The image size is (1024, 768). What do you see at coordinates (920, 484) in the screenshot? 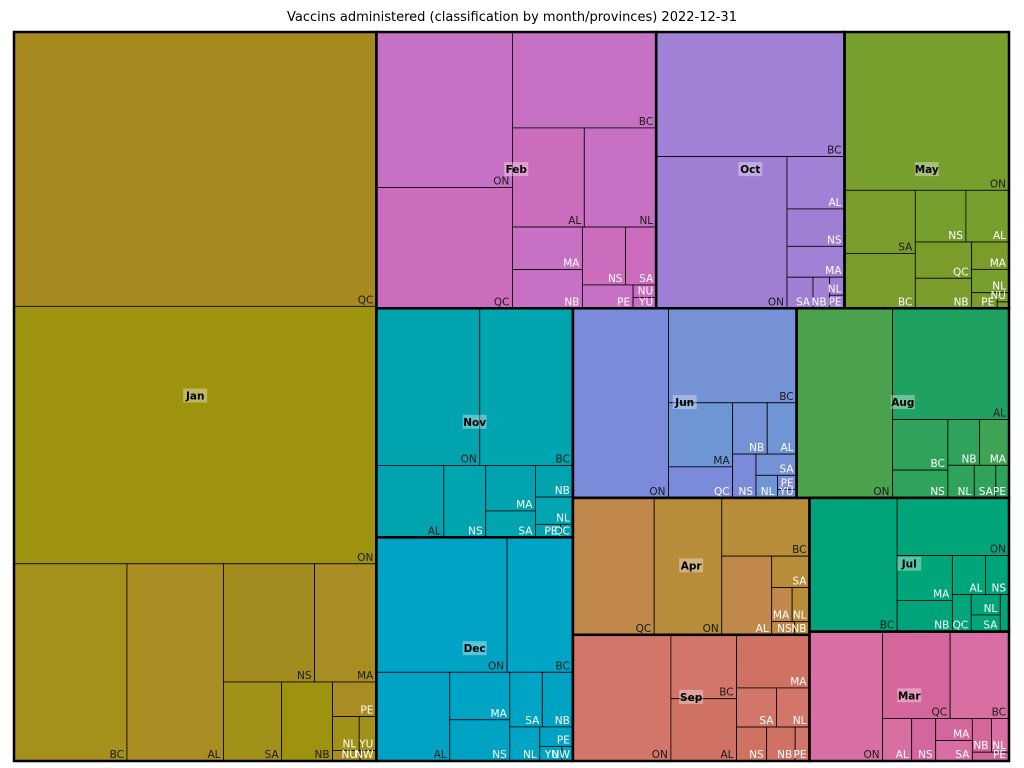
I see `leaf-aug-ns` at bounding box center [920, 484].